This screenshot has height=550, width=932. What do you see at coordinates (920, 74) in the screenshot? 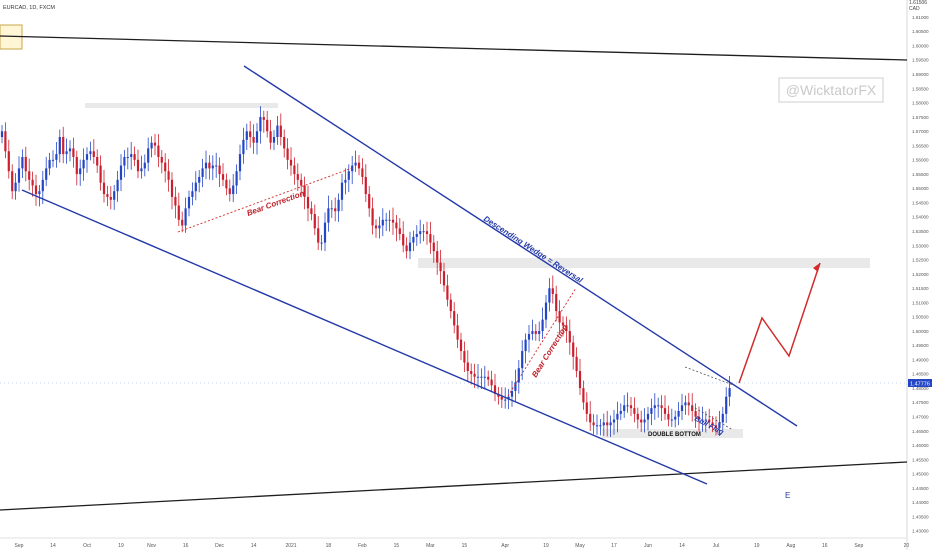
I see `price-tick-label: 1.59000` at bounding box center [920, 74].